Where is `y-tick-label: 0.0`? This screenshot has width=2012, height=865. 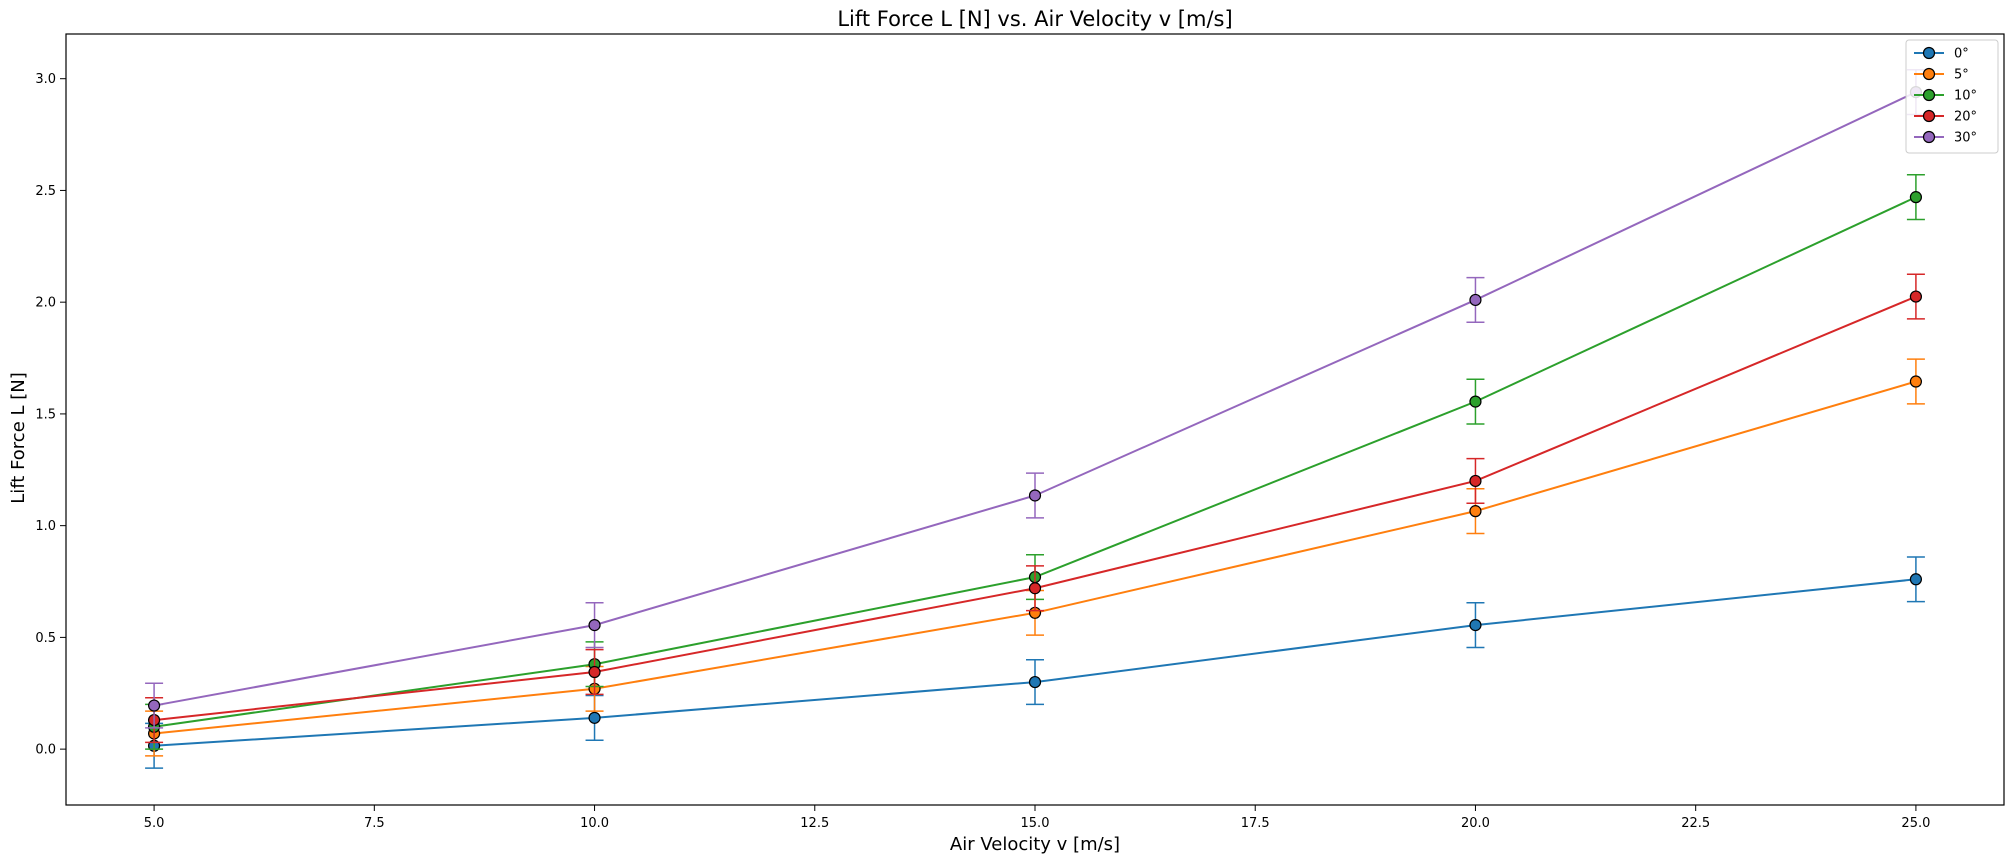 y-tick-label: 0.0 is located at coordinates (45, 750).